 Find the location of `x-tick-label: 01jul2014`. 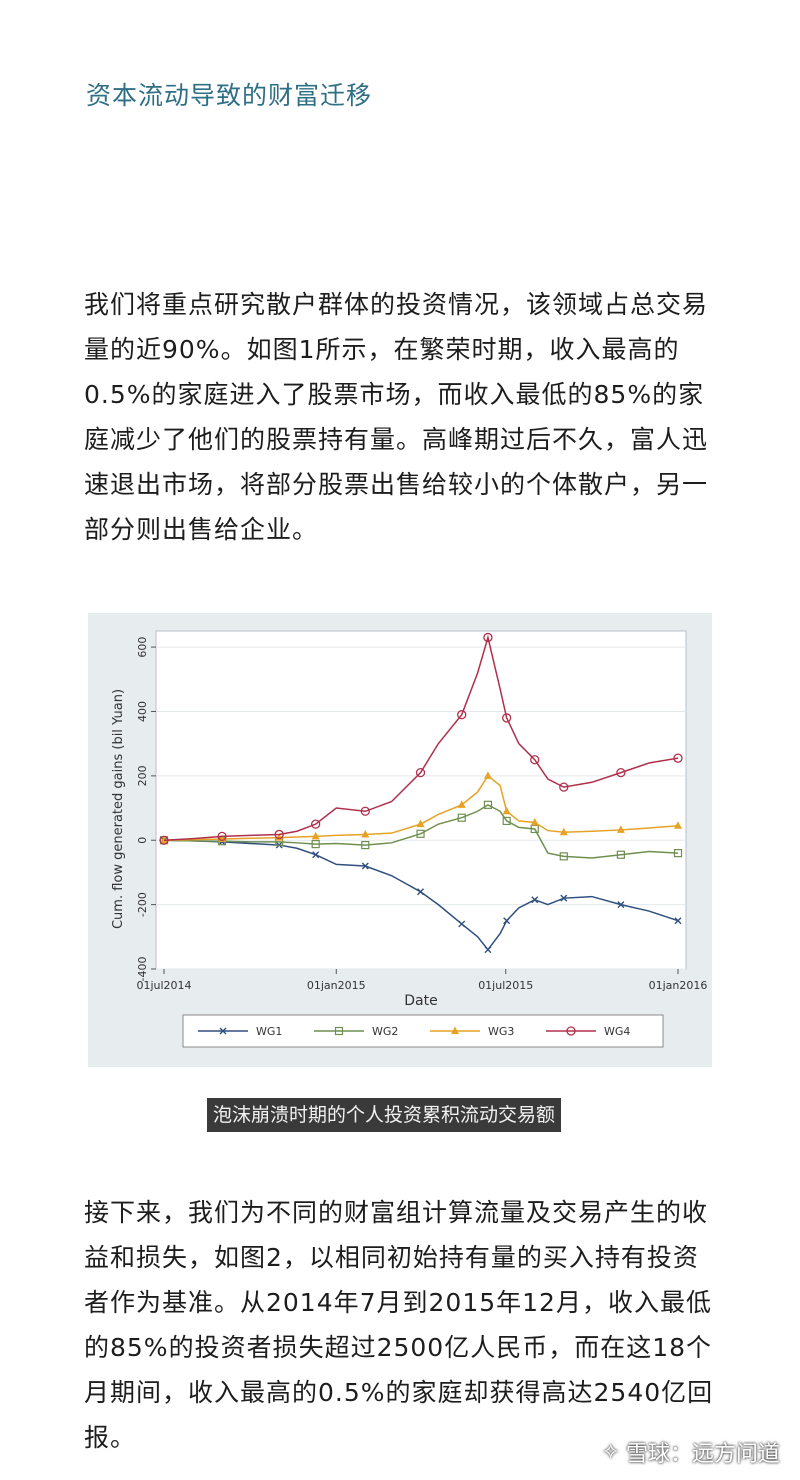

x-tick-label: 01jul2014 is located at coordinates (163, 985).